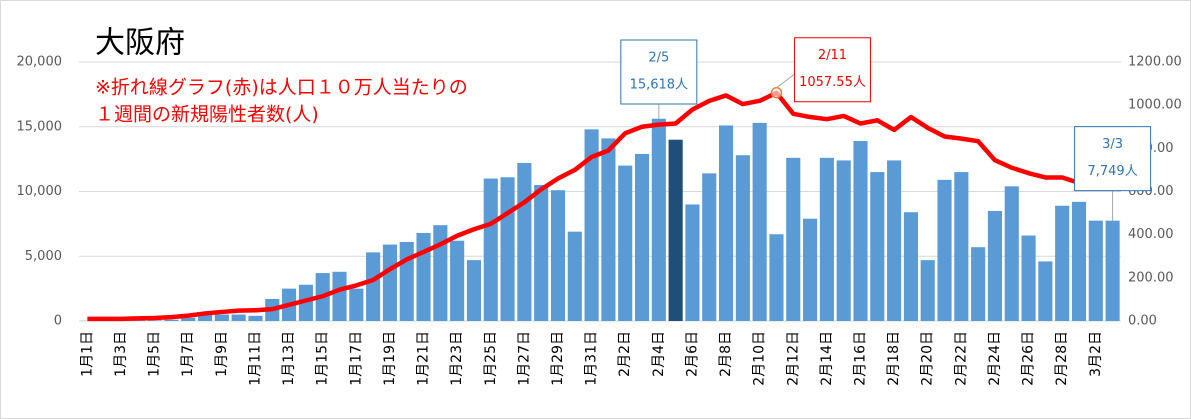 The height and width of the screenshot is (419, 1191). What do you see at coordinates (140, 43) in the screenshot?
I see `chart-title: 大阪府` at bounding box center [140, 43].